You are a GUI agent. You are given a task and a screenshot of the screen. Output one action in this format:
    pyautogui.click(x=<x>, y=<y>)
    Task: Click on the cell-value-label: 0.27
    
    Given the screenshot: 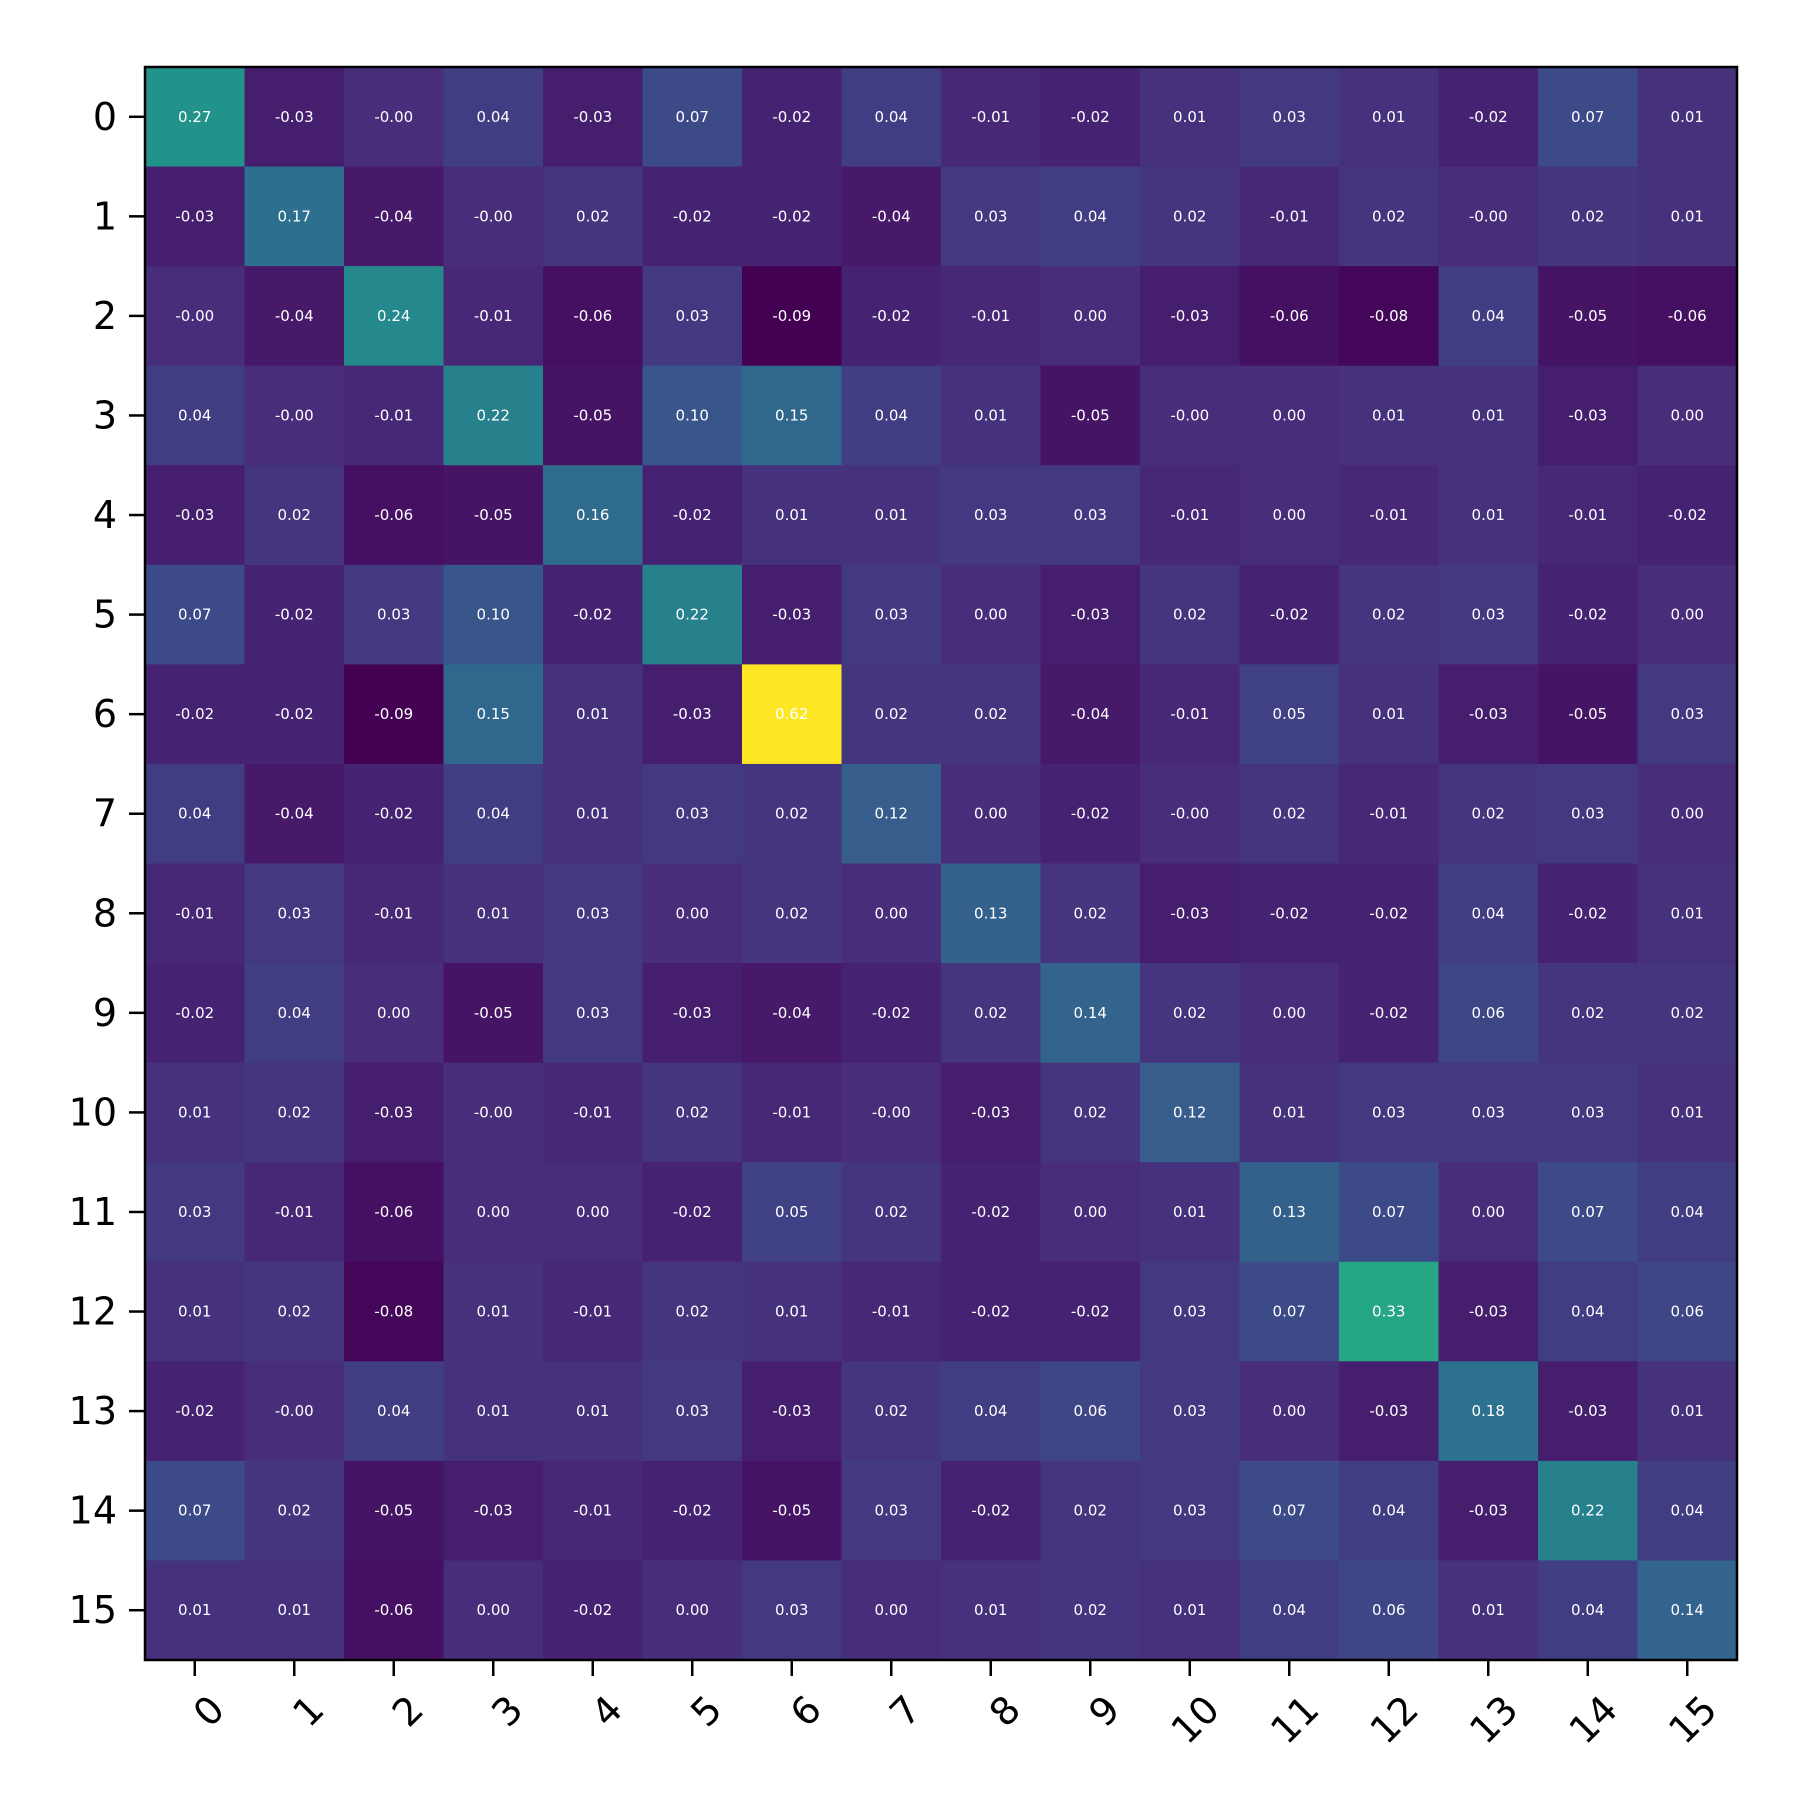 What is the action you would take?
    pyautogui.click(x=194, y=117)
    